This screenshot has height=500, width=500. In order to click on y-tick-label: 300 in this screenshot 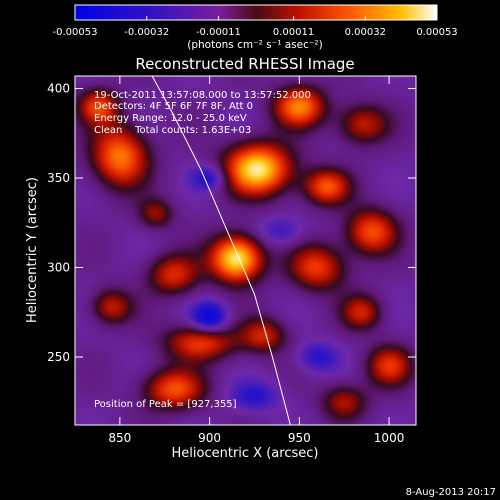, I will do `click(58, 268)`.